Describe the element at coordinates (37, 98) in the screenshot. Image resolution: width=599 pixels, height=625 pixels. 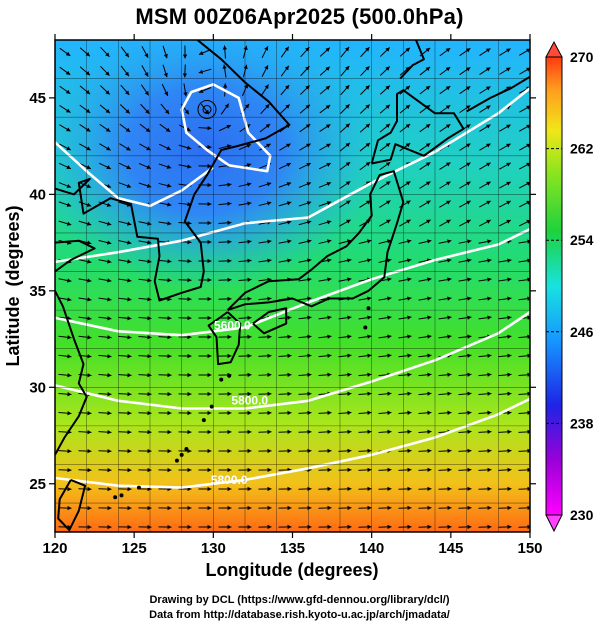
I see `y-tick-label: 45` at that location.